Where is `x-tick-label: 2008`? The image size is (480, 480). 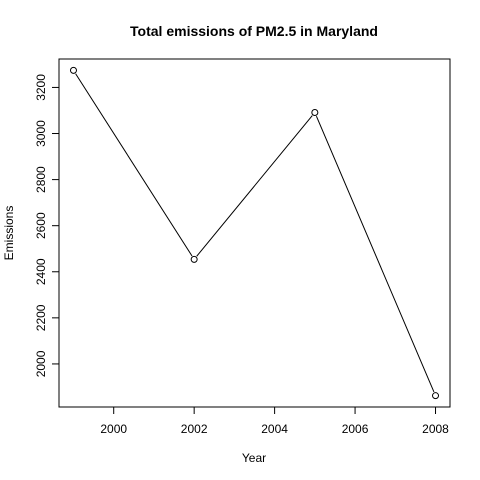 x-tick-label: 2008 is located at coordinates (435, 429).